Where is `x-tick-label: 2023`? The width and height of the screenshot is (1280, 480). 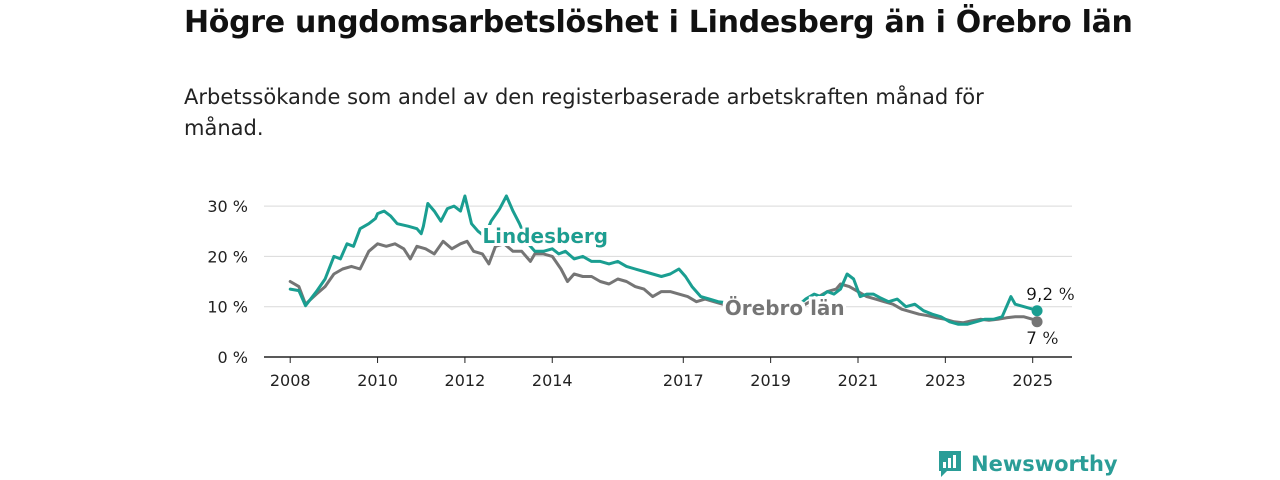 x-tick-label: 2023 is located at coordinates (945, 380).